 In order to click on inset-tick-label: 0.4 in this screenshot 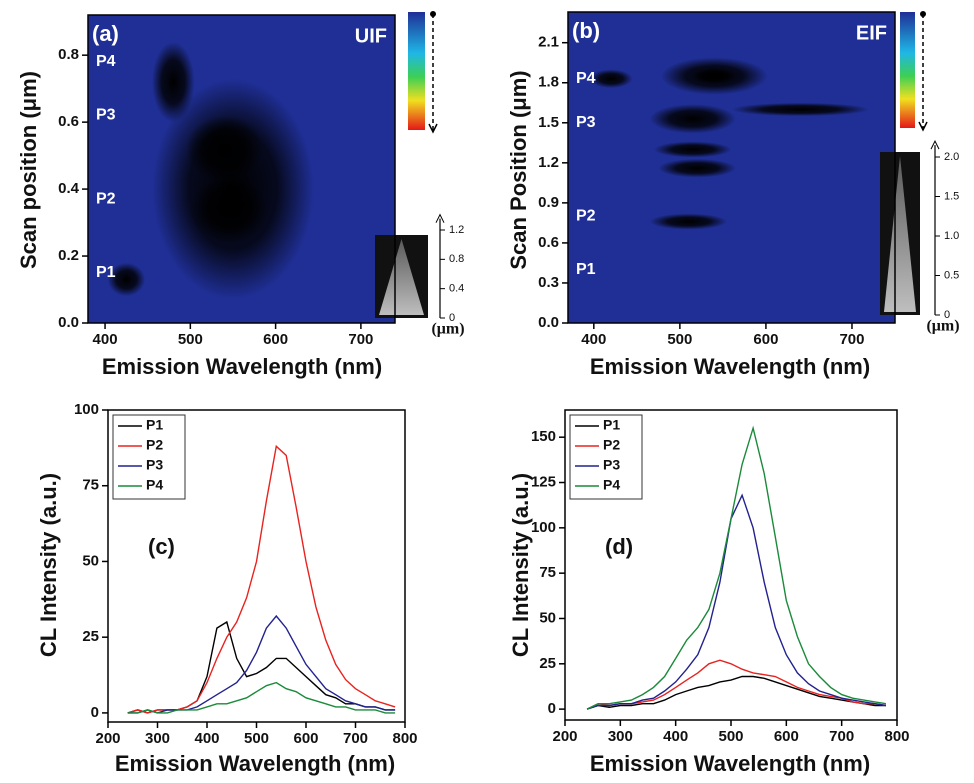, I will do `click(456, 289)`.